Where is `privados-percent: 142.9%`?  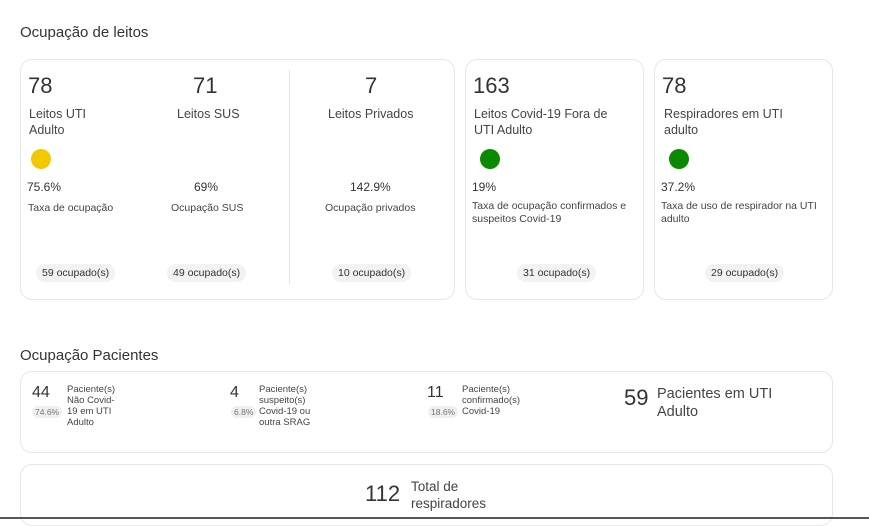 privados-percent: 142.9% is located at coordinates (370, 187).